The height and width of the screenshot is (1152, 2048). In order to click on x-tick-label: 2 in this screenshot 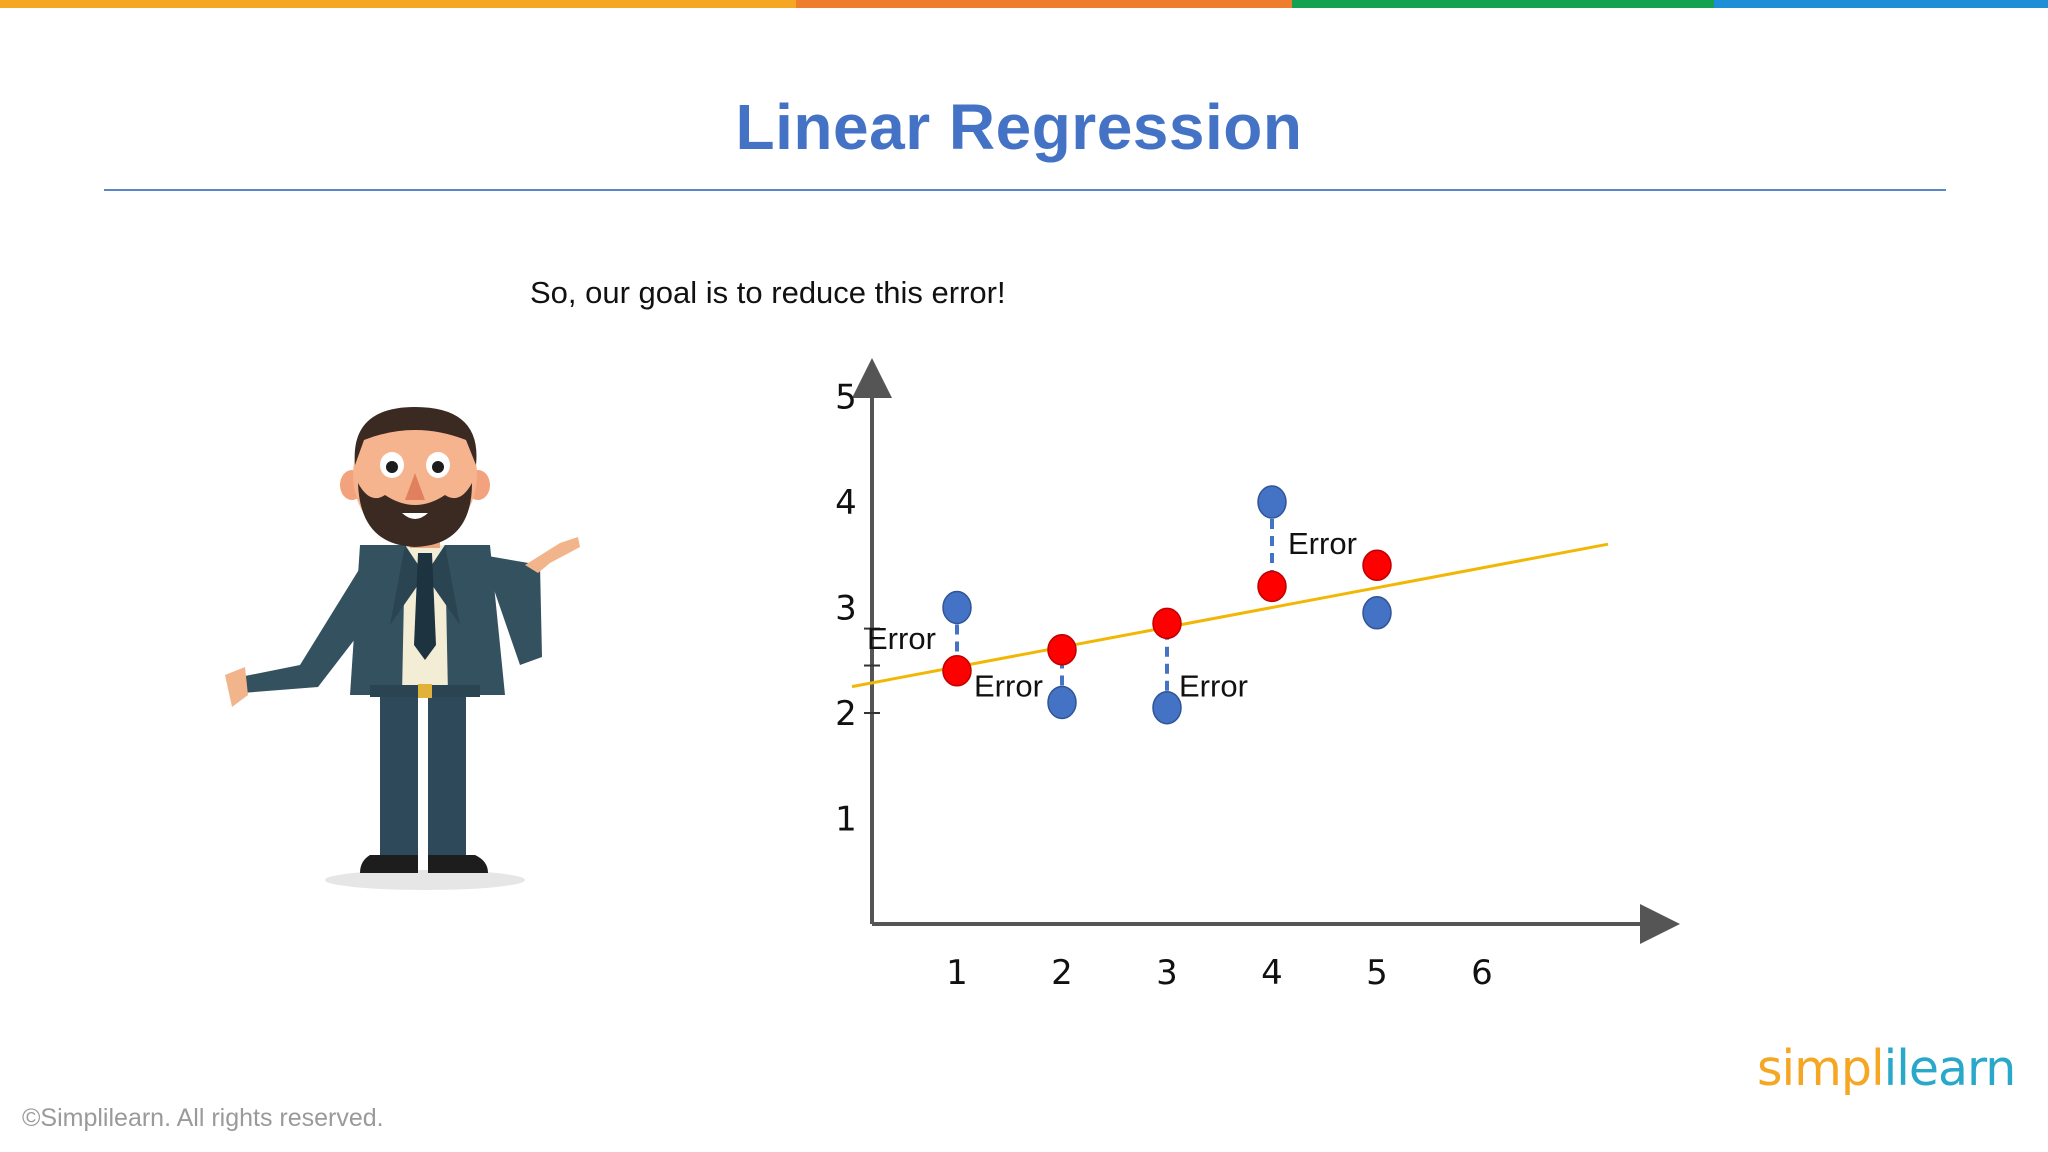, I will do `click(1062, 973)`.